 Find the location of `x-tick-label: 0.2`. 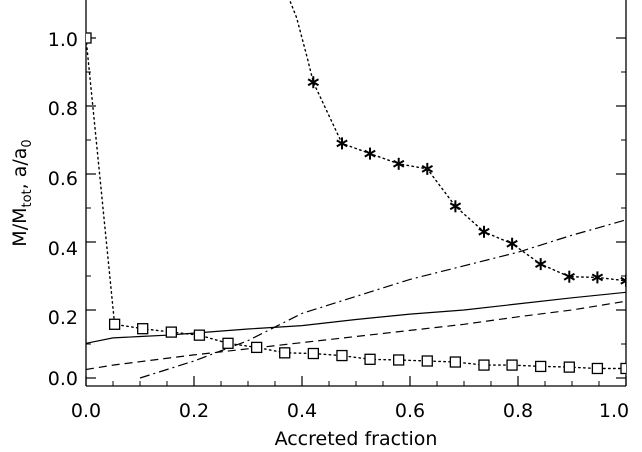

x-tick-label: 0.2 is located at coordinates (194, 411).